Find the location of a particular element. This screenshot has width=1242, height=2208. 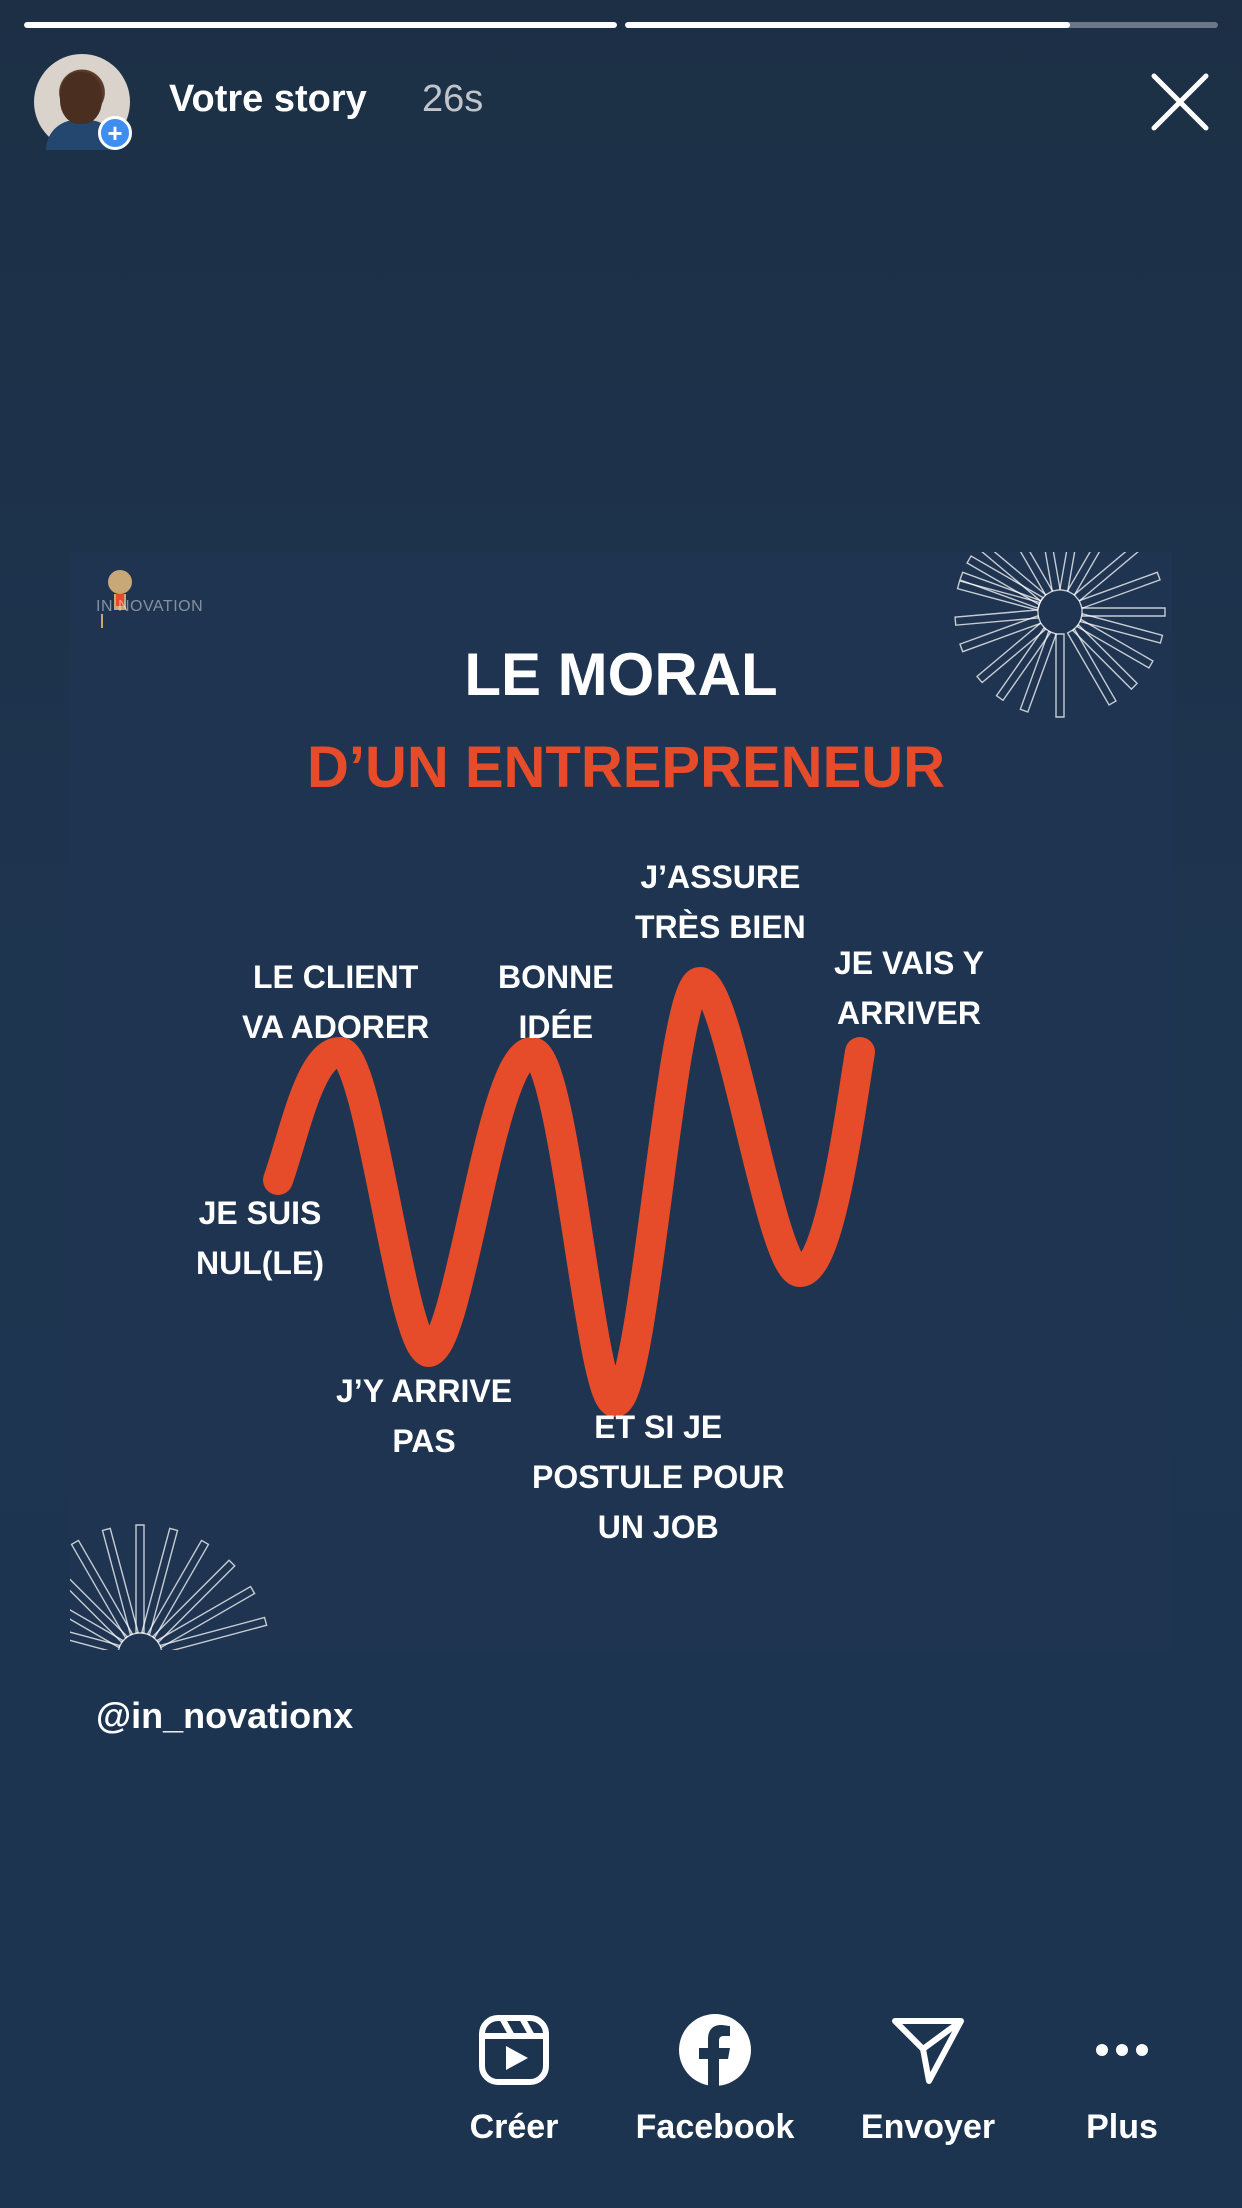

reels-icon is located at coordinates (514, 2050).